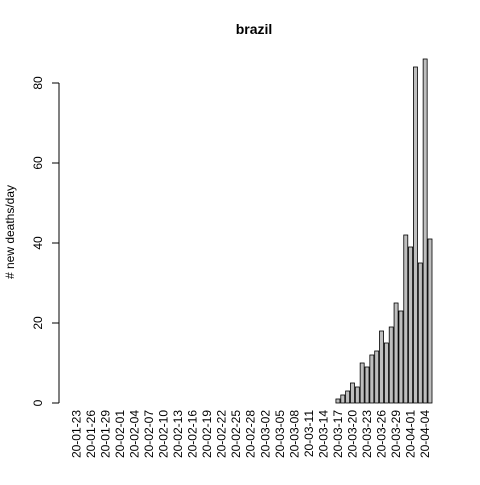 The width and height of the screenshot is (480, 485). I want to click on y-tick-label: 20, so click(38, 323).